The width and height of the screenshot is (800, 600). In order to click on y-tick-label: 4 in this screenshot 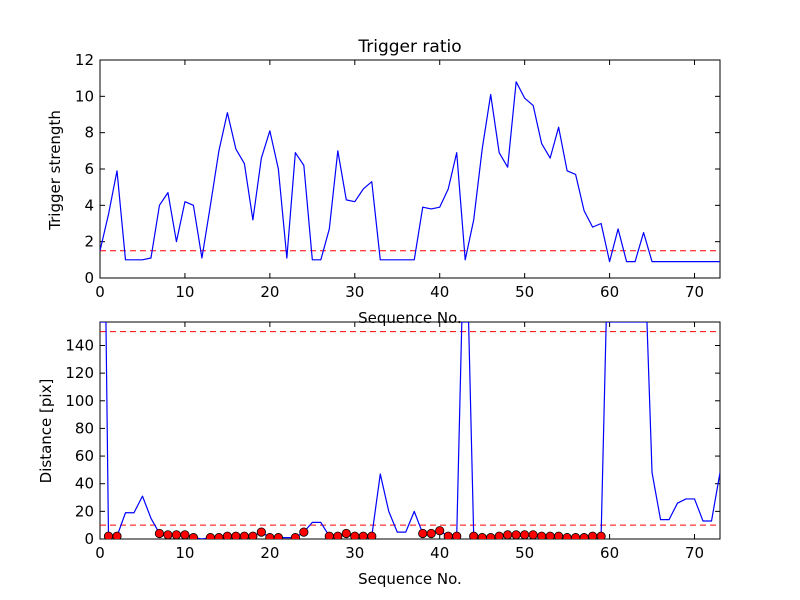, I will do `click(89, 205)`.